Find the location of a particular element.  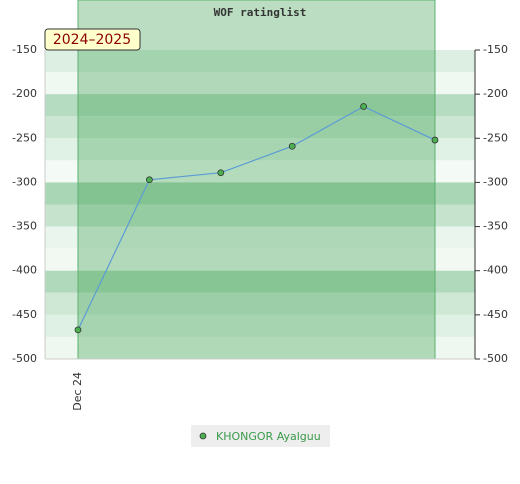

band-label: 2024–2025 is located at coordinates (92, 40).